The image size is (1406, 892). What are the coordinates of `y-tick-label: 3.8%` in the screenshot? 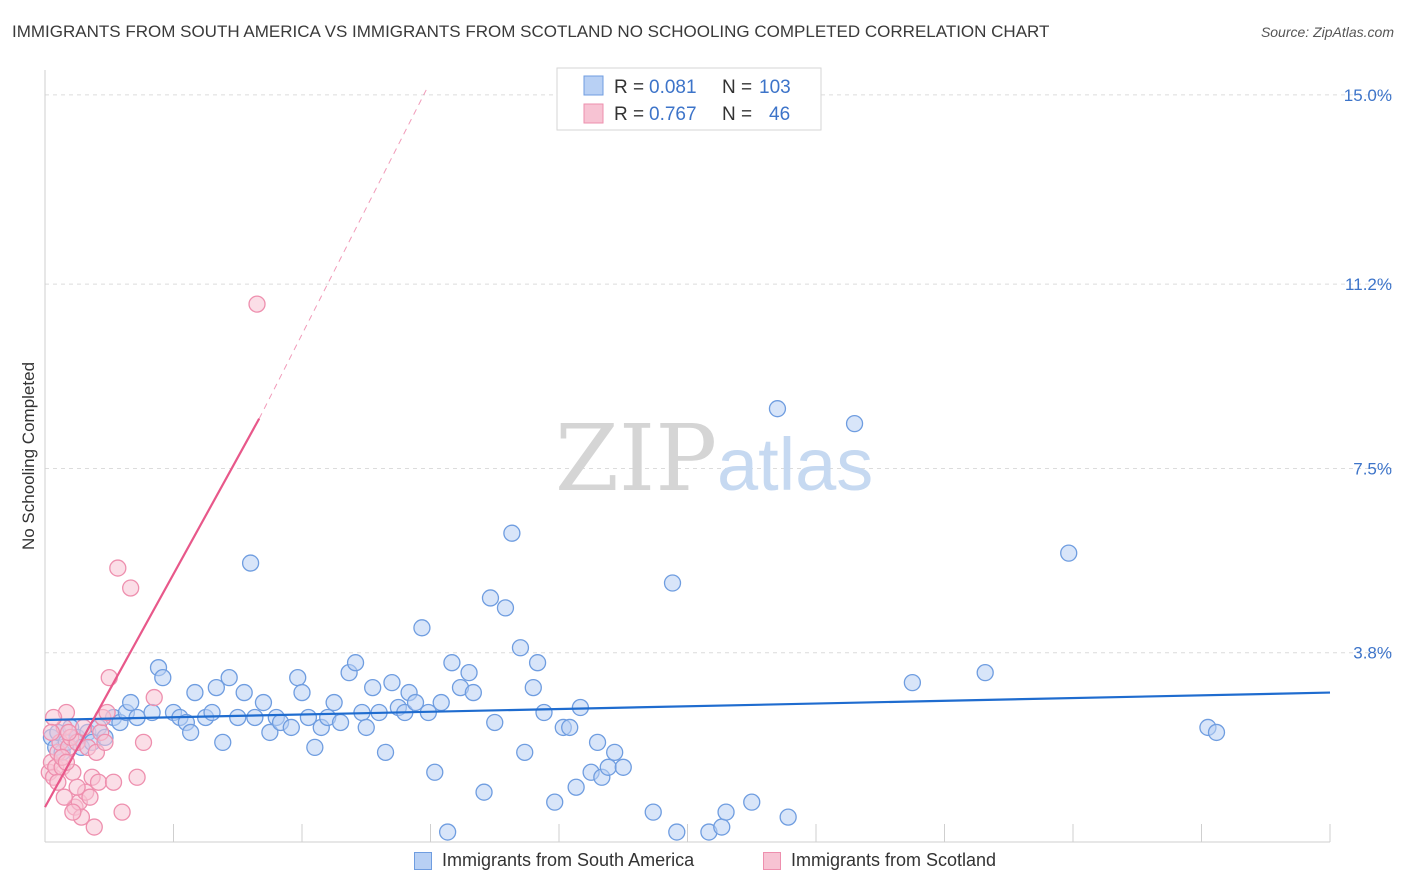 It's located at (1372, 653).